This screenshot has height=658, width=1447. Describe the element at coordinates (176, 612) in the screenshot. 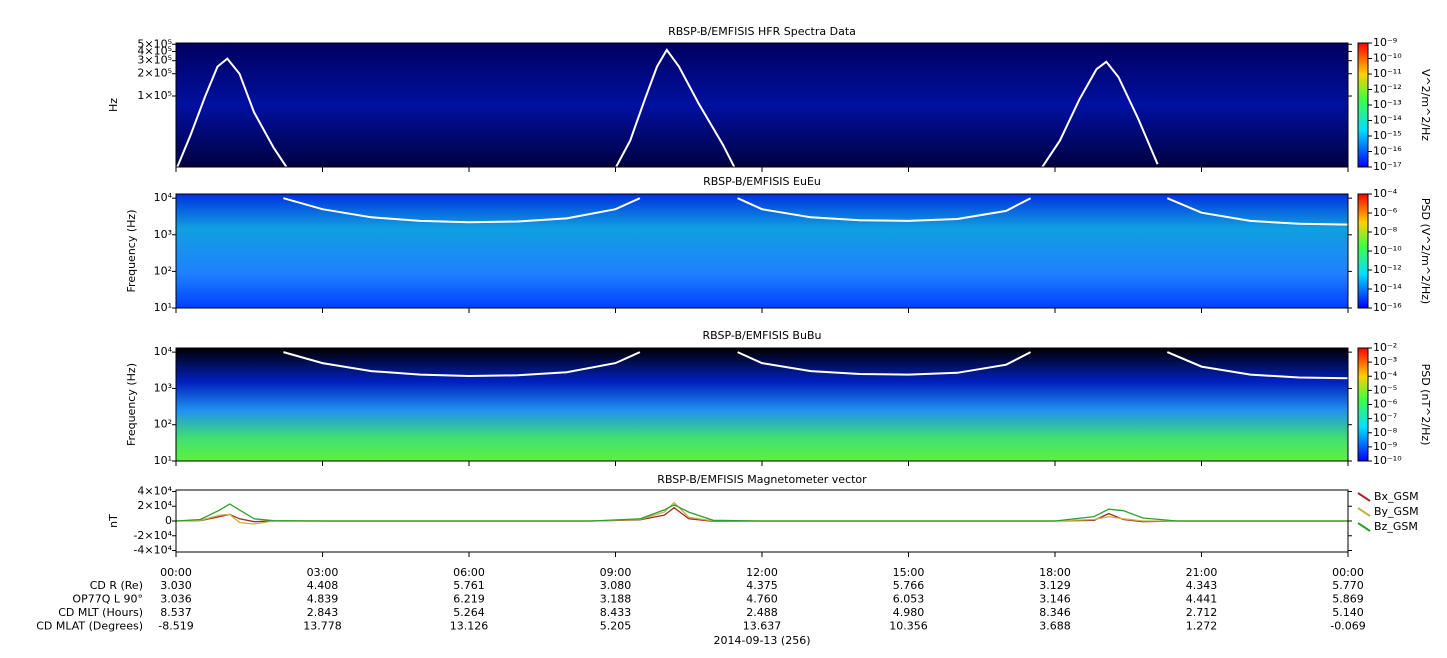

I see `ephemeris-value: 8.537` at that location.